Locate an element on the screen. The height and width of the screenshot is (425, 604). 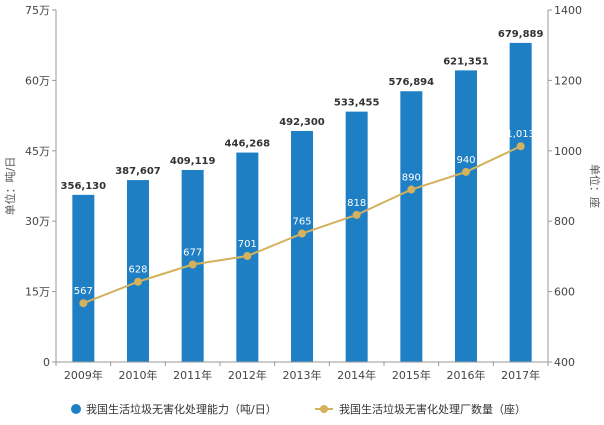
line-value-label: 1,013 is located at coordinates (520, 134).